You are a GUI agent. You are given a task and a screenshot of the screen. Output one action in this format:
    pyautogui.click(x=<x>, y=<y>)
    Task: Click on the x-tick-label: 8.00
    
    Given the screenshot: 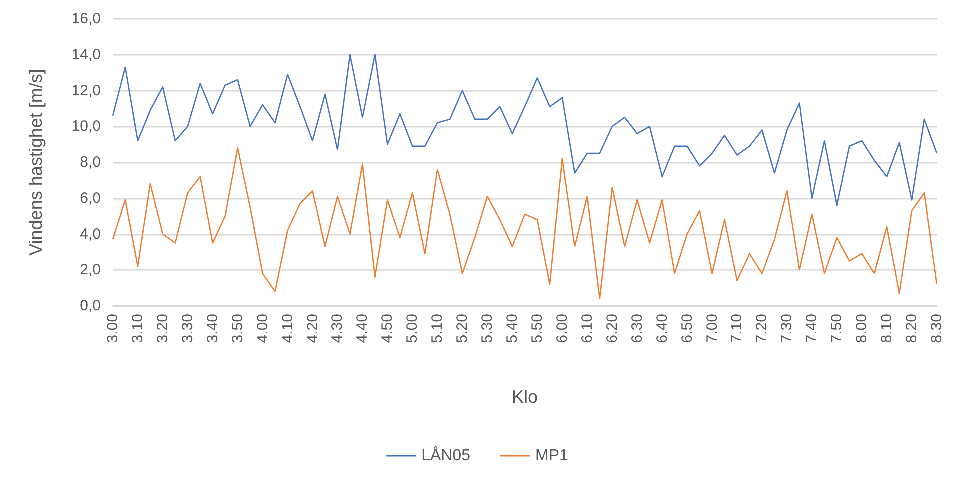 What is the action you would take?
    pyautogui.click(x=862, y=329)
    